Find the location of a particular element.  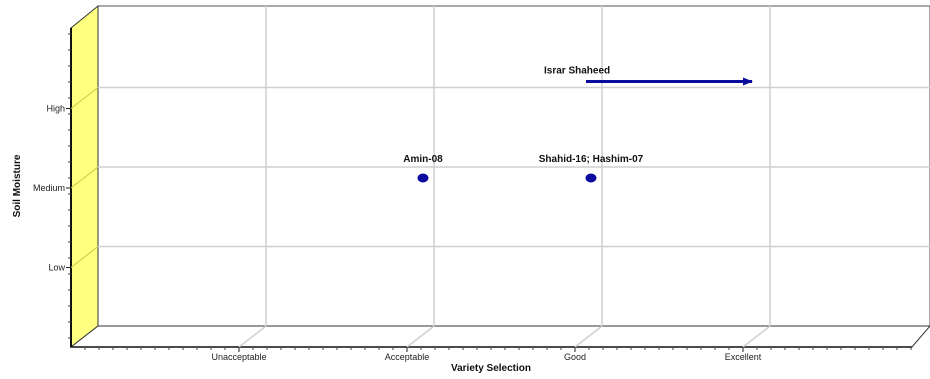

data-point-label: Shahid-16; Hashim-07 is located at coordinates (591, 159).